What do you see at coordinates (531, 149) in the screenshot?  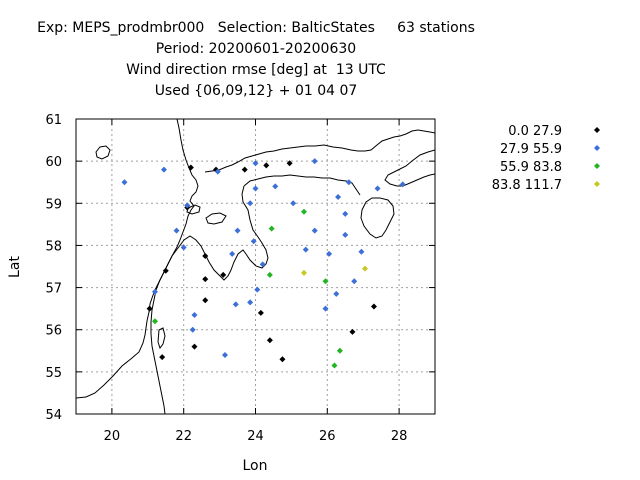 I see `legend-label: 27.9 55.9` at bounding box center [531, 149].